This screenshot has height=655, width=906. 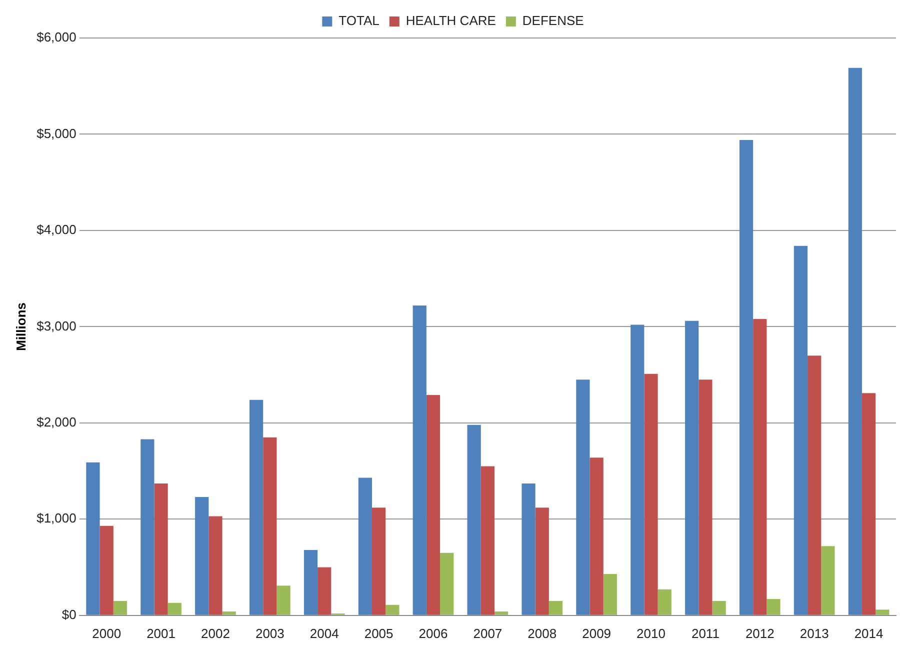 What do you see at coordinates (56, 422) in the screenshot?
I see `y-tick-label: $2,000` at bounding box center [56, 422].